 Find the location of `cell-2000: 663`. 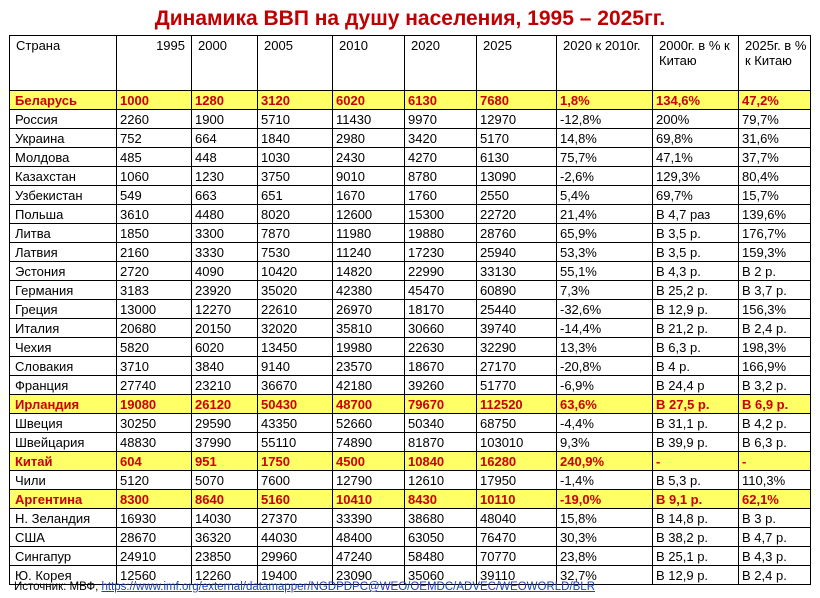

cell-2000: 663 is located at coordinates (224, 195).